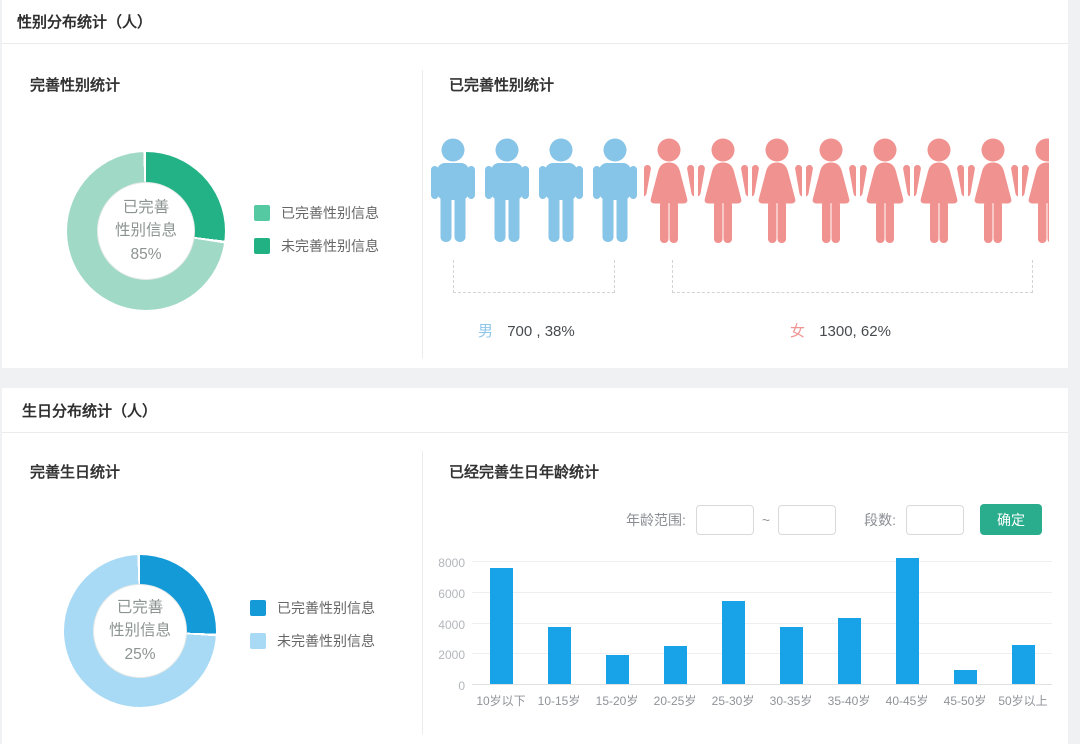  What do you see at coordinates (422, 214) in the screenshot?
I see `panel-divider` at bounding box center [422, 214].